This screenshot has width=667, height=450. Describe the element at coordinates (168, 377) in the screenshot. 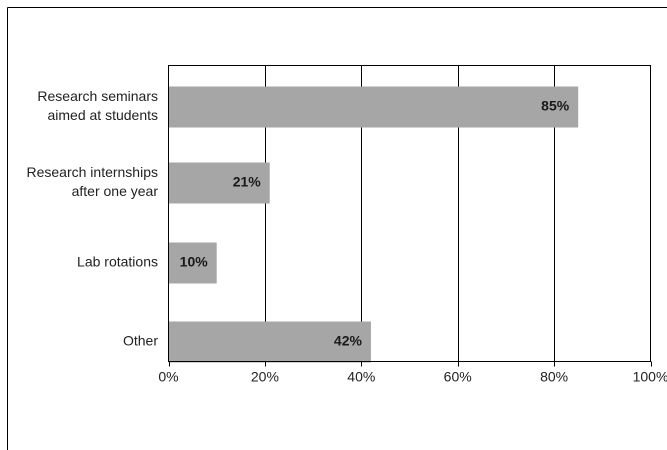

I see `x-tick-label-0: 0%` at that location.